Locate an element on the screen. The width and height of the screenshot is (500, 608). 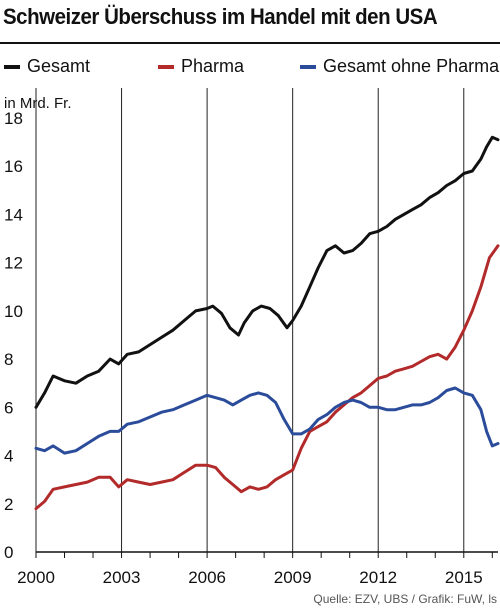
legend-label-gesamt: Gesamt is located at coordinates (59, 66).